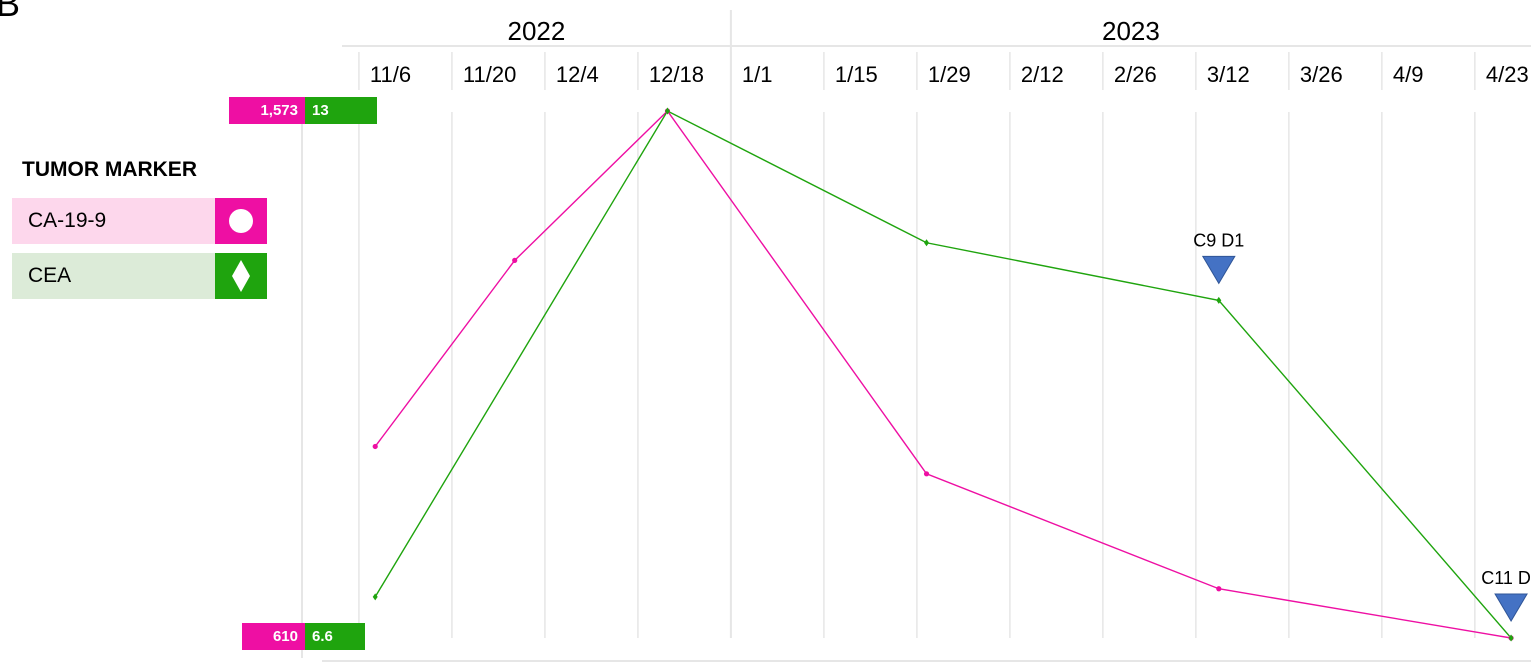  I want to click on year-label: 2022, so click(537, 31).